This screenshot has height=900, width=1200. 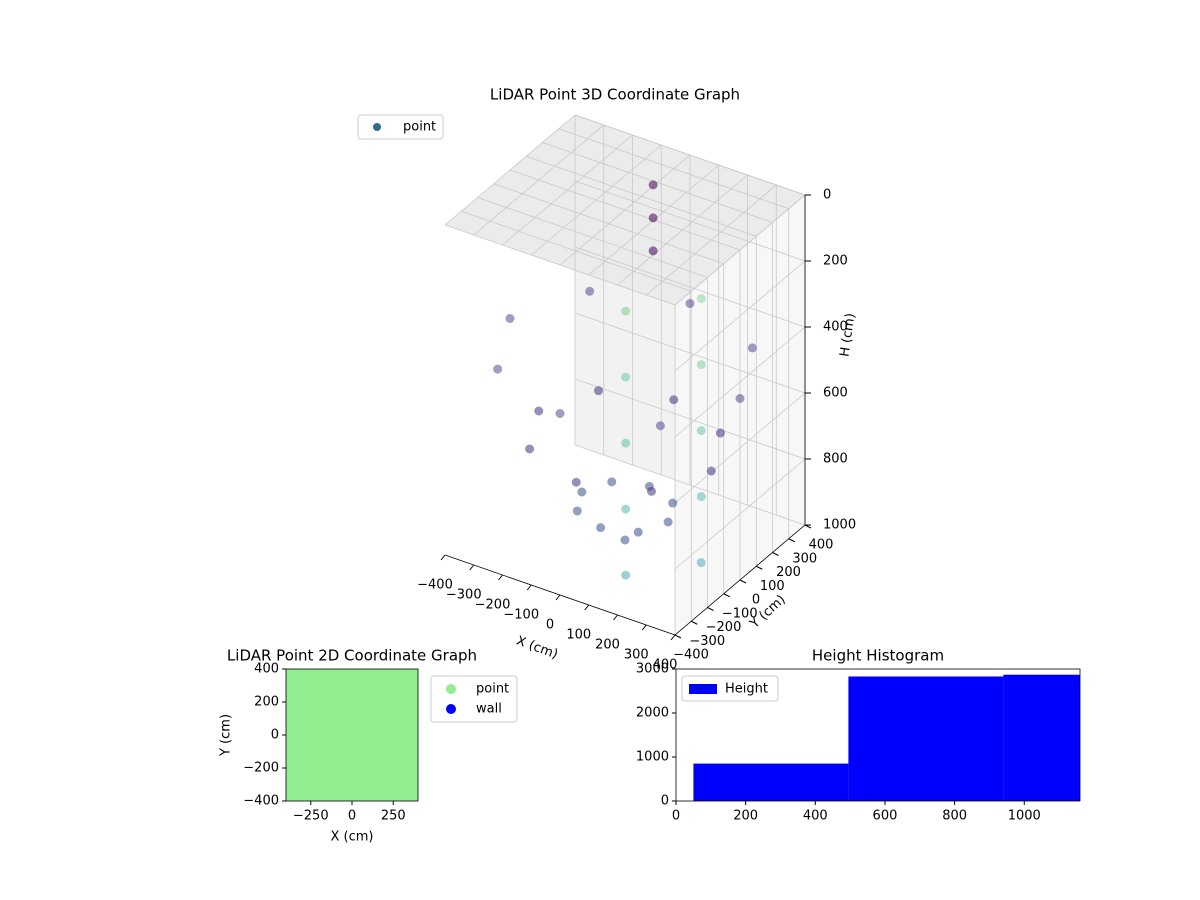 What do you see at coordinates (665, 801) in the screenshot?
I see `y-tick-label: 0` at bounding box center [665, 801].